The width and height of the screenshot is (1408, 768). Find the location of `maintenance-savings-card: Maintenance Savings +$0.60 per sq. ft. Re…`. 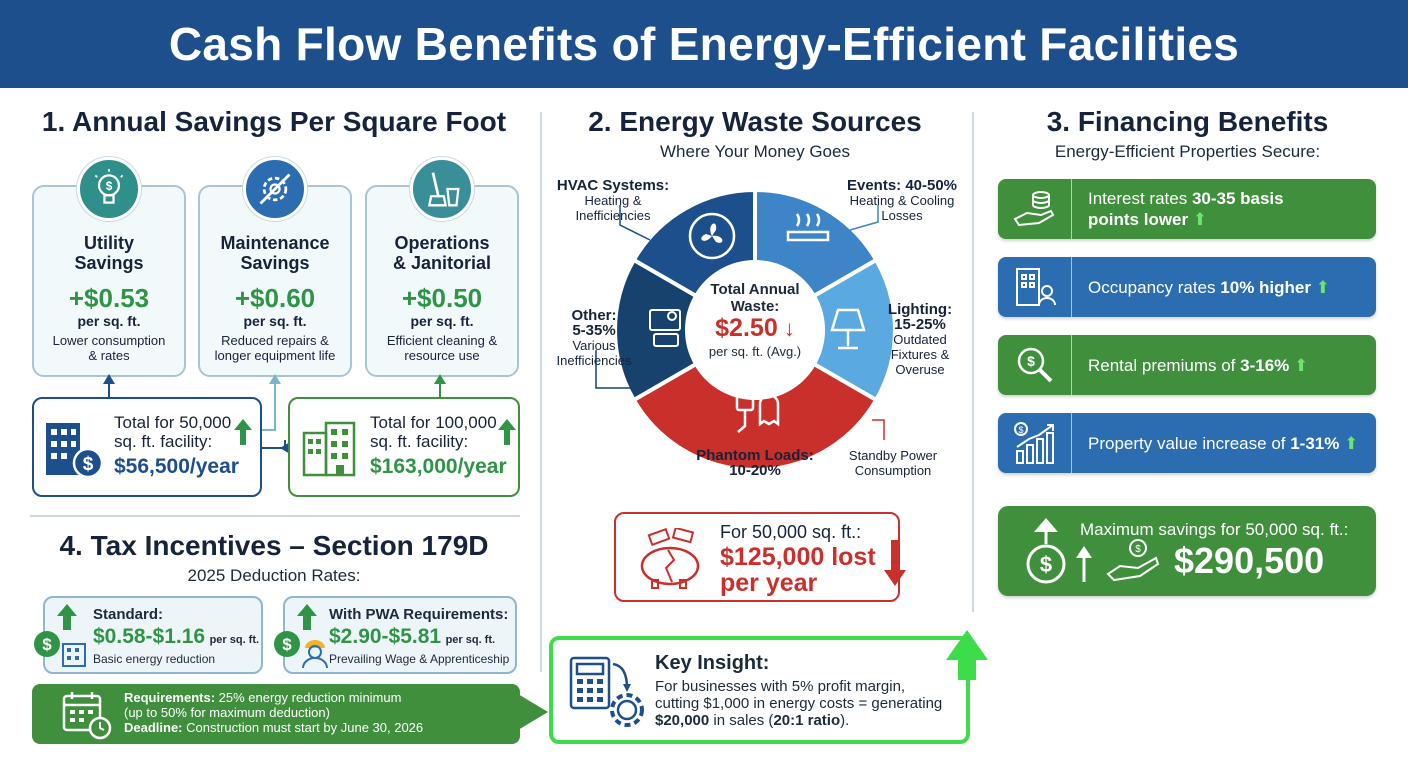

maintenance-savings-card: Maintenance Savings +$0.60 per sq. ft. Re… is located at coordinates (275, 267).